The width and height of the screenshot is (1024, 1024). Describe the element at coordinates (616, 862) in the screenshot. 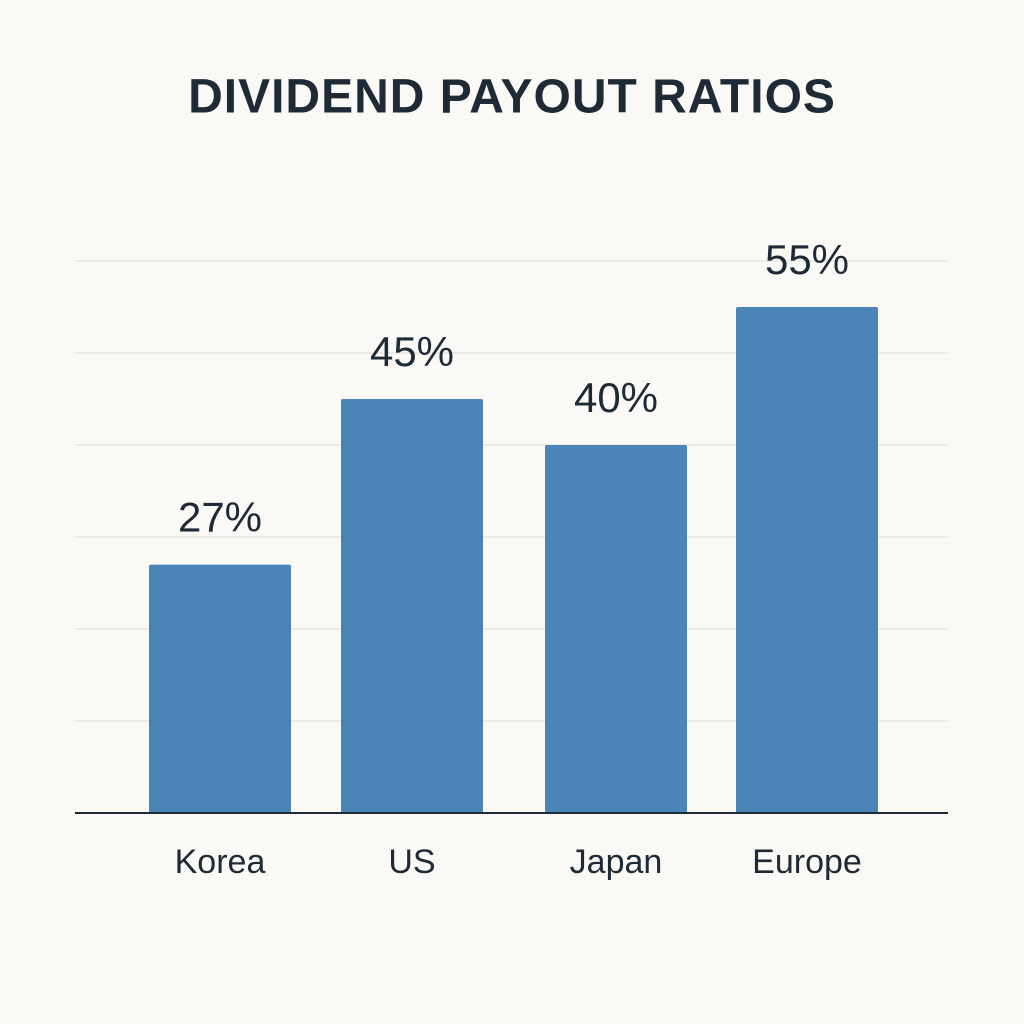

I see `x-tick-label: Japan` at that location.